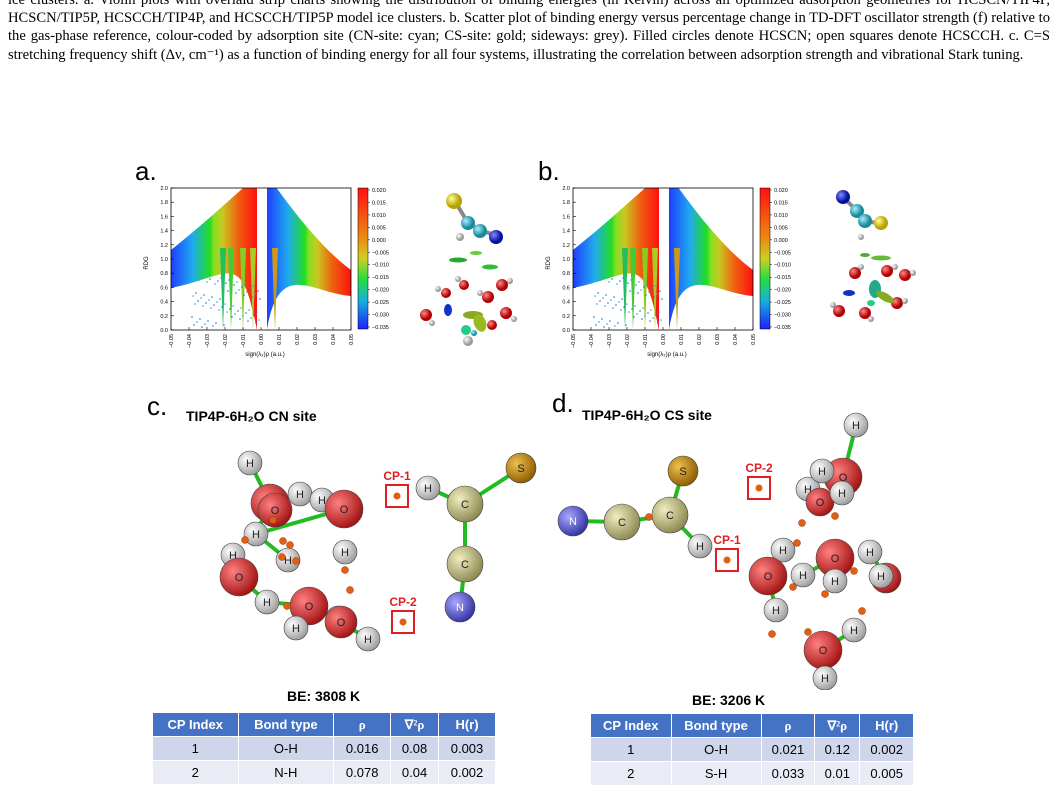 Image resolution: width=1058 pixels, height=792 pixels. Describe the element at coordinates (781, 241) in the screenshot. I see `colorbar-tick-label: 0.000` at that location.